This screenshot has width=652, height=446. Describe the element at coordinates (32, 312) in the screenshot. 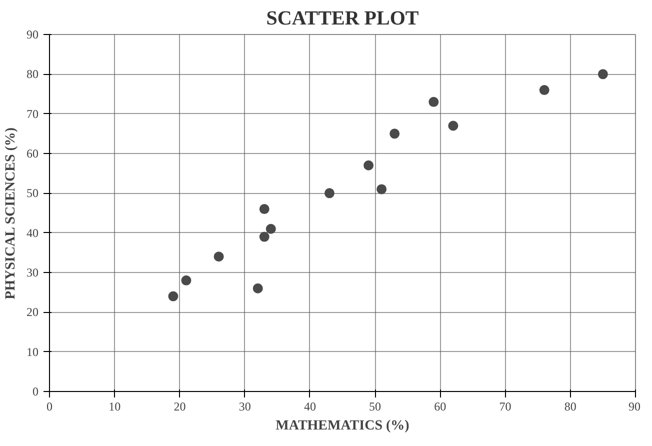

I see `y-tick-label: 20` at that location.